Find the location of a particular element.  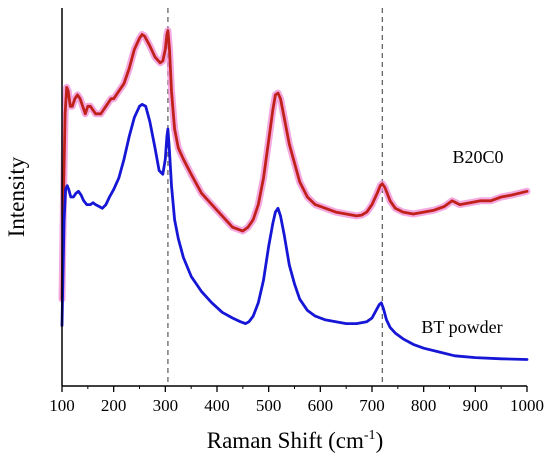

series-labels: B20C0 BT powder is located at coordinates (462, 242).